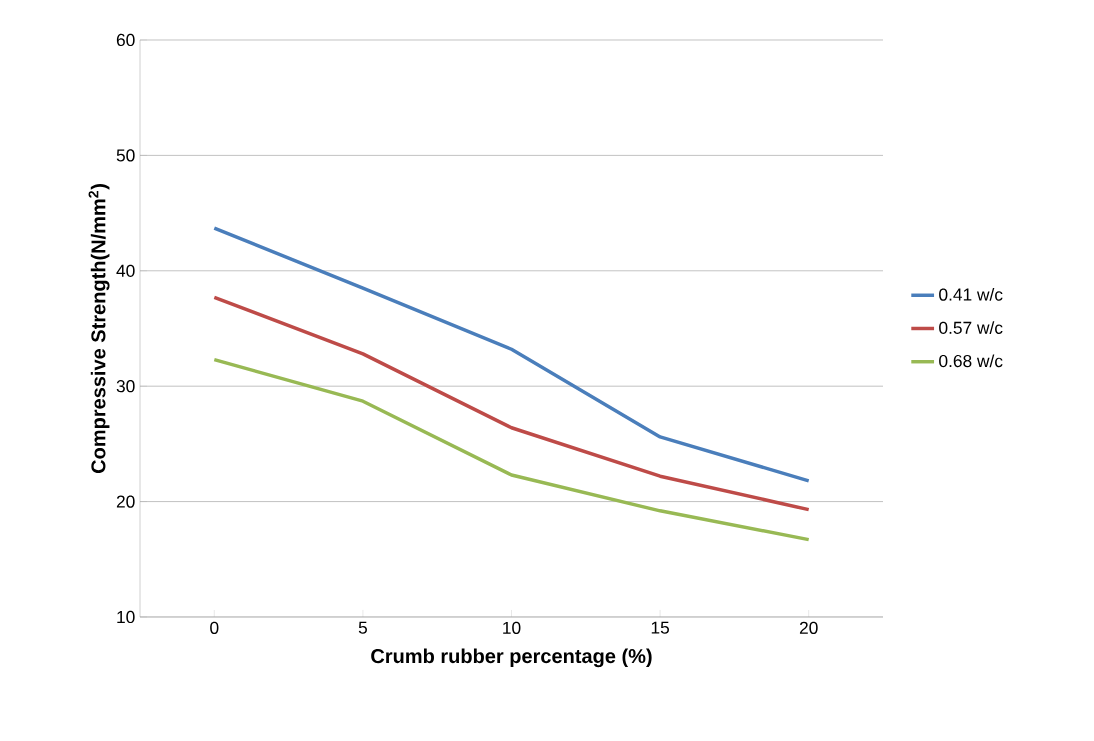 The width and height of the screenshot is (1094, 741). I want to click on x-axis-title: Crumb rubber percentage (%), so click(511, 658).